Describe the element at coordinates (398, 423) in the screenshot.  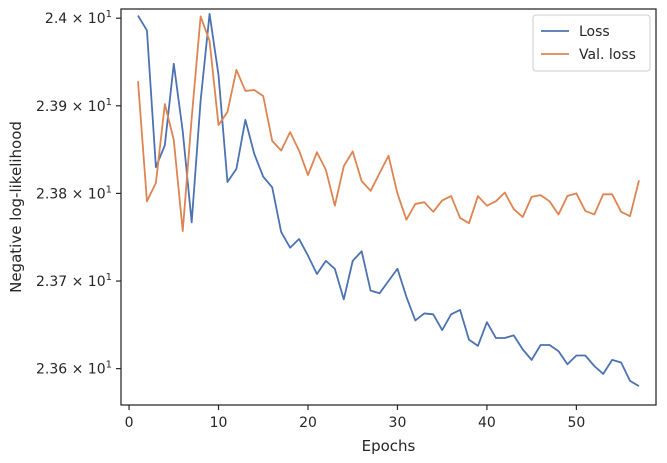
I see `x-tick-label: 30` at that location.